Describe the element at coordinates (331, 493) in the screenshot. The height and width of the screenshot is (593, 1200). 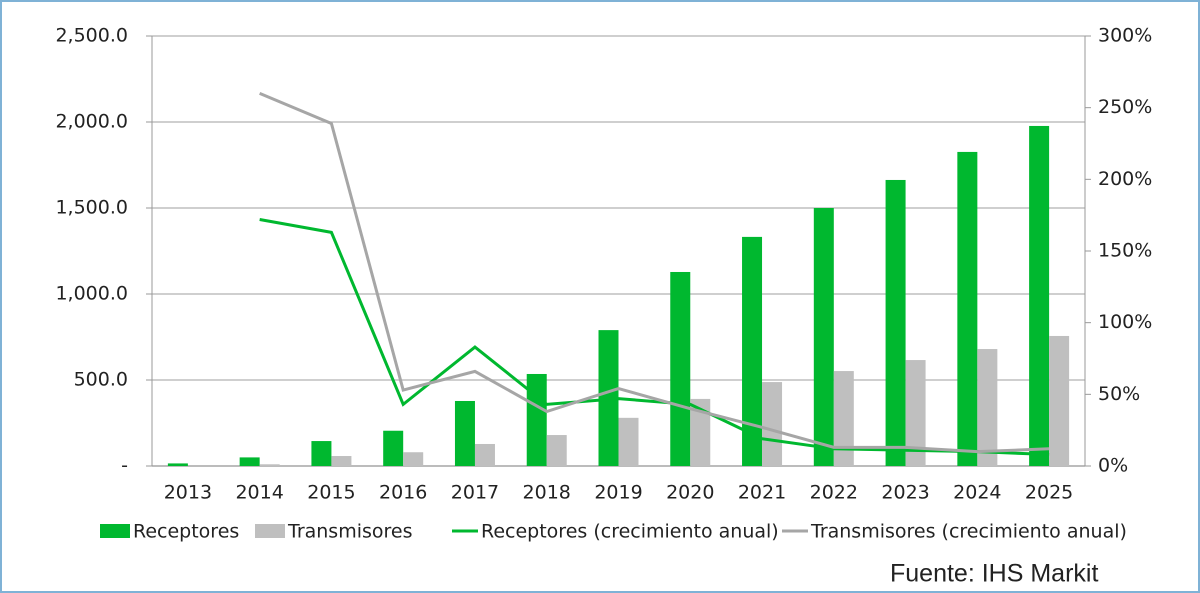
I see `x-tick-label: 2015` at that location.